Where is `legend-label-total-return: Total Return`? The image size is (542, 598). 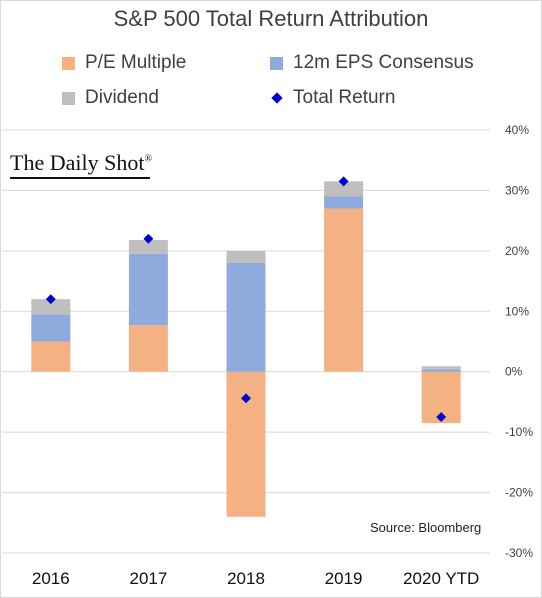 legend-label-total-return: Total Return is located at coordinates (344, 97).